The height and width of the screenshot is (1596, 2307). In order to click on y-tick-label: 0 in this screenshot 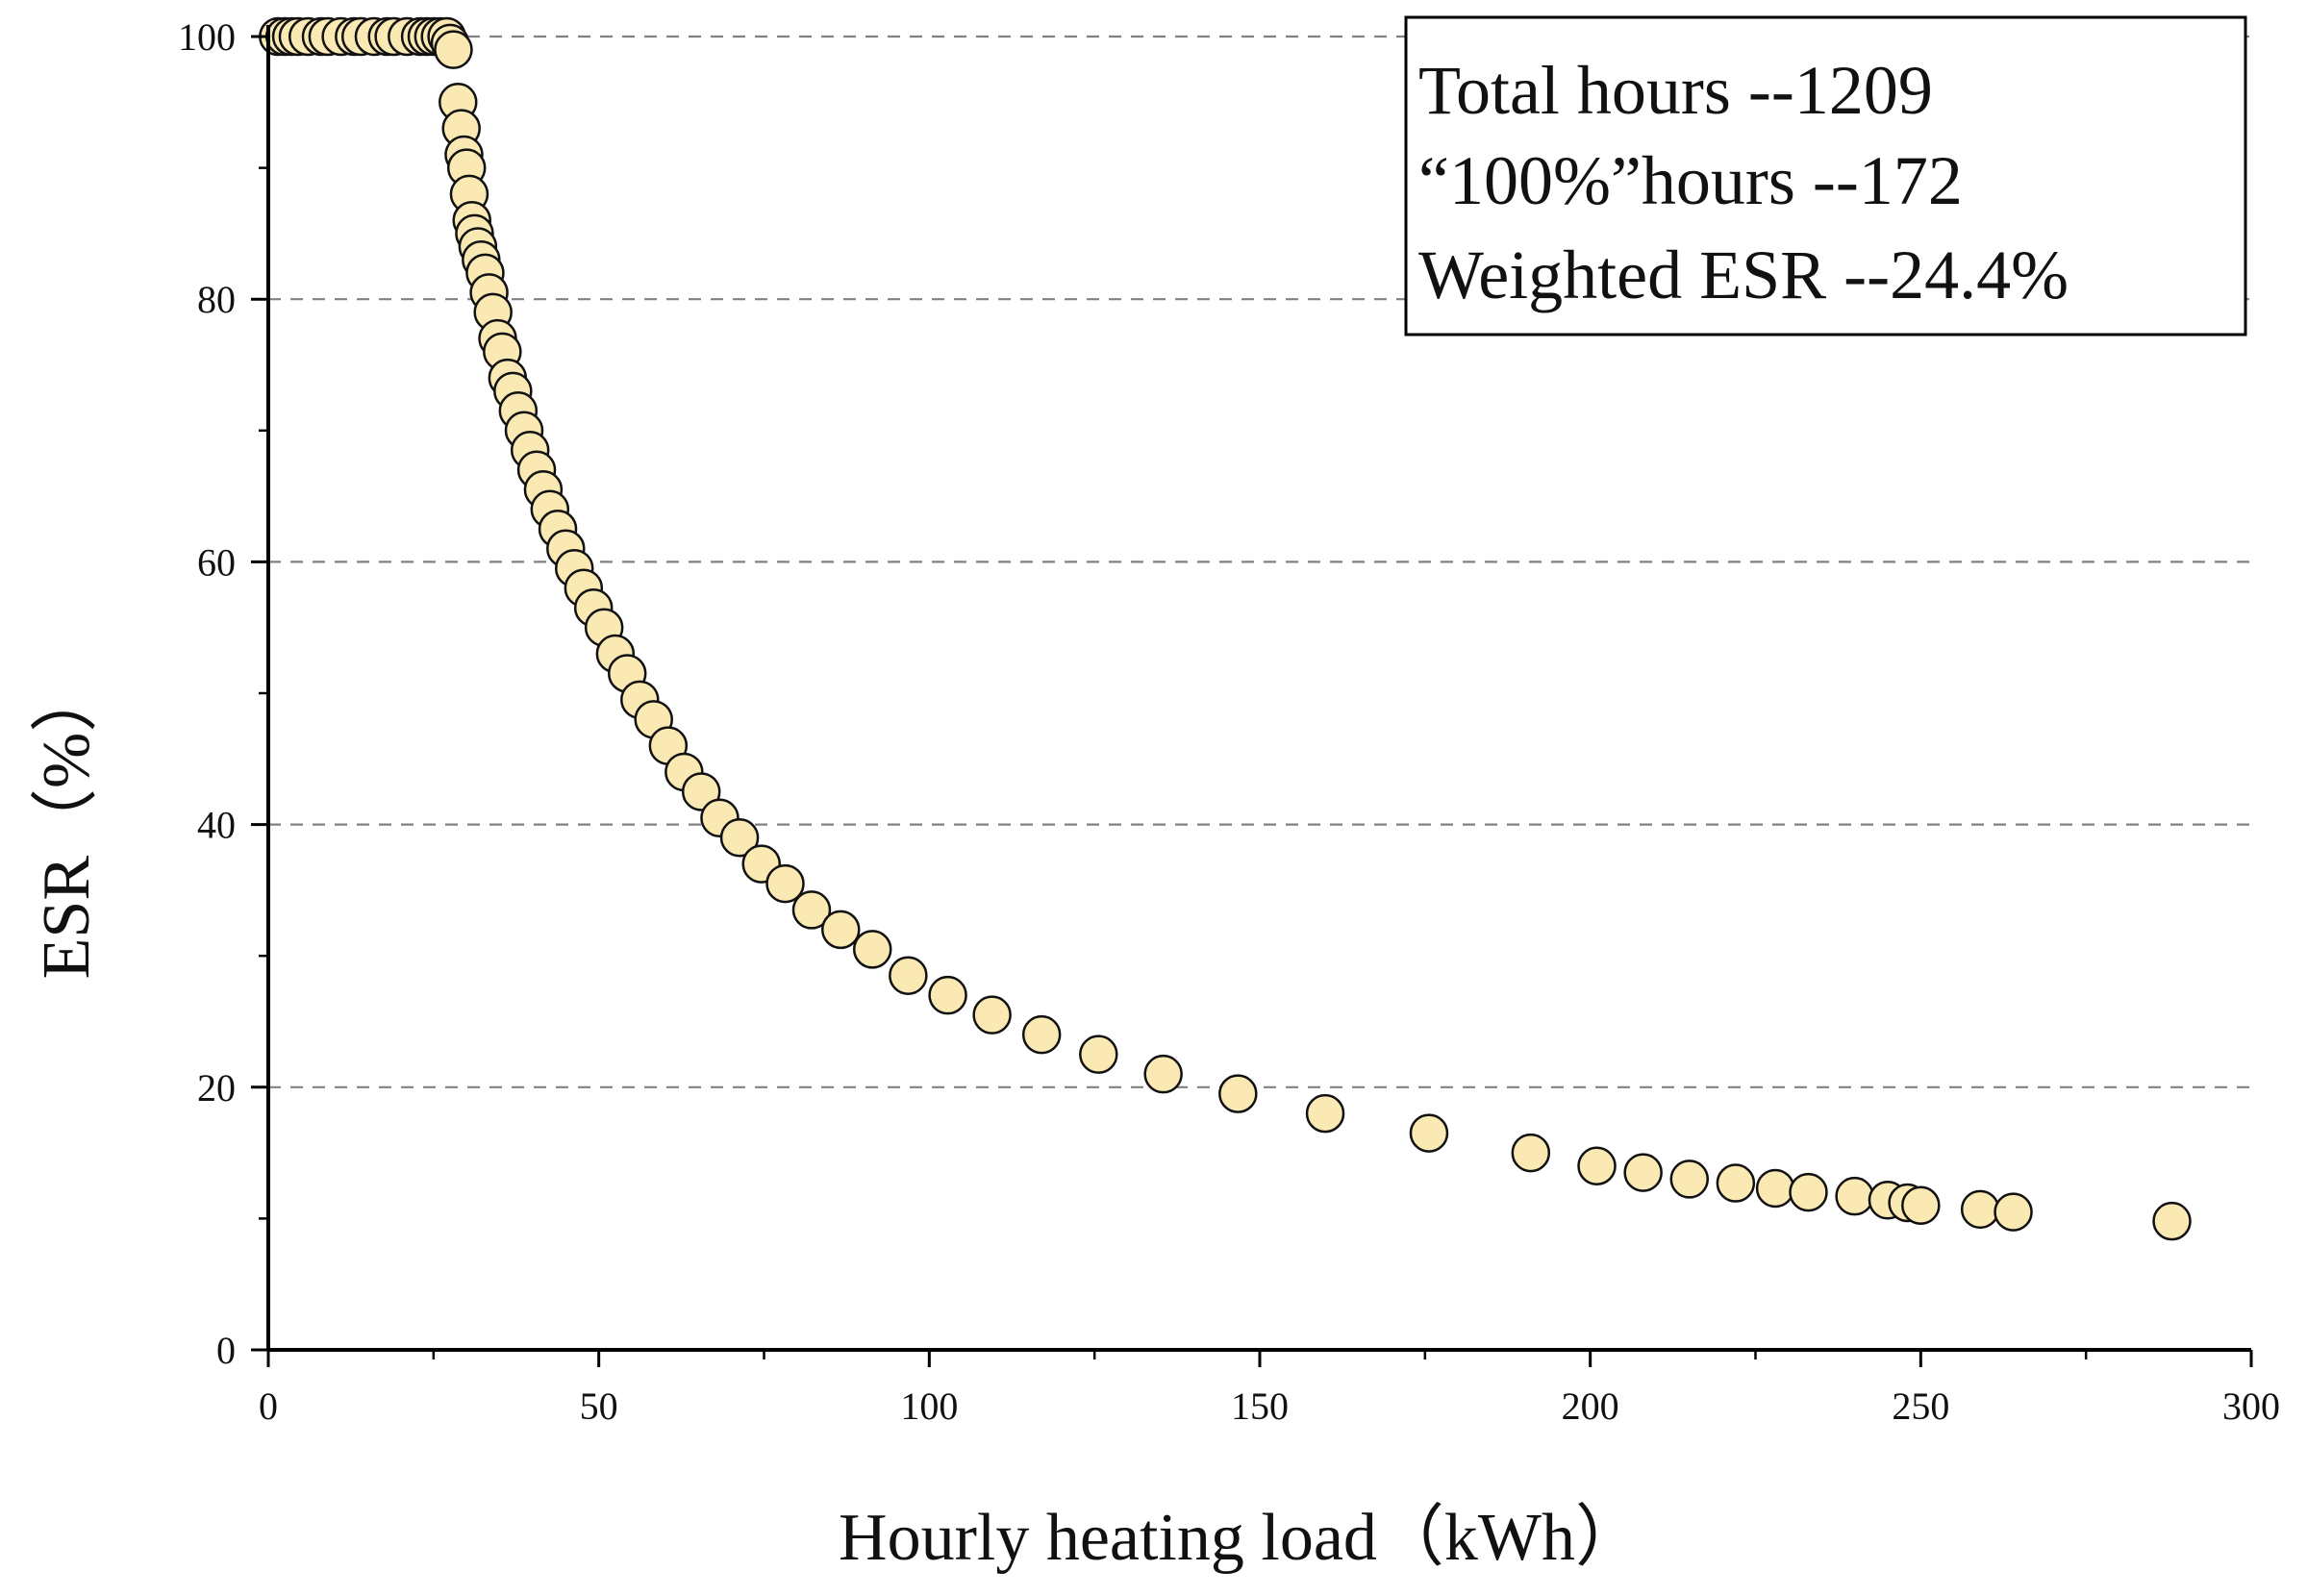, I will do `click(226, 1350)`.